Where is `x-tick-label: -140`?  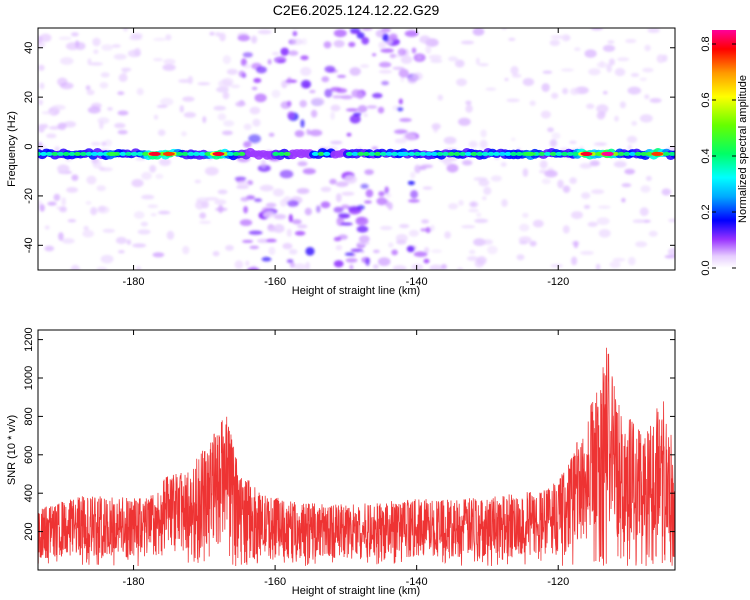 x-tick-label: -140 is located at coordinates (417, 582).